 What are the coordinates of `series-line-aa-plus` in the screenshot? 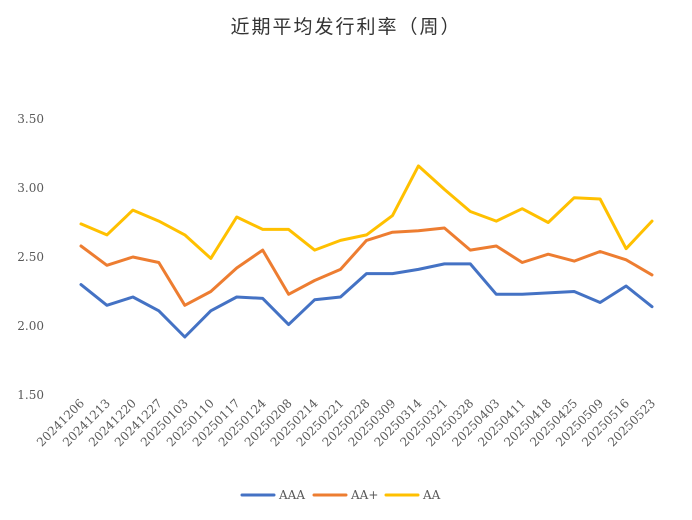 It's located at (366, 266).